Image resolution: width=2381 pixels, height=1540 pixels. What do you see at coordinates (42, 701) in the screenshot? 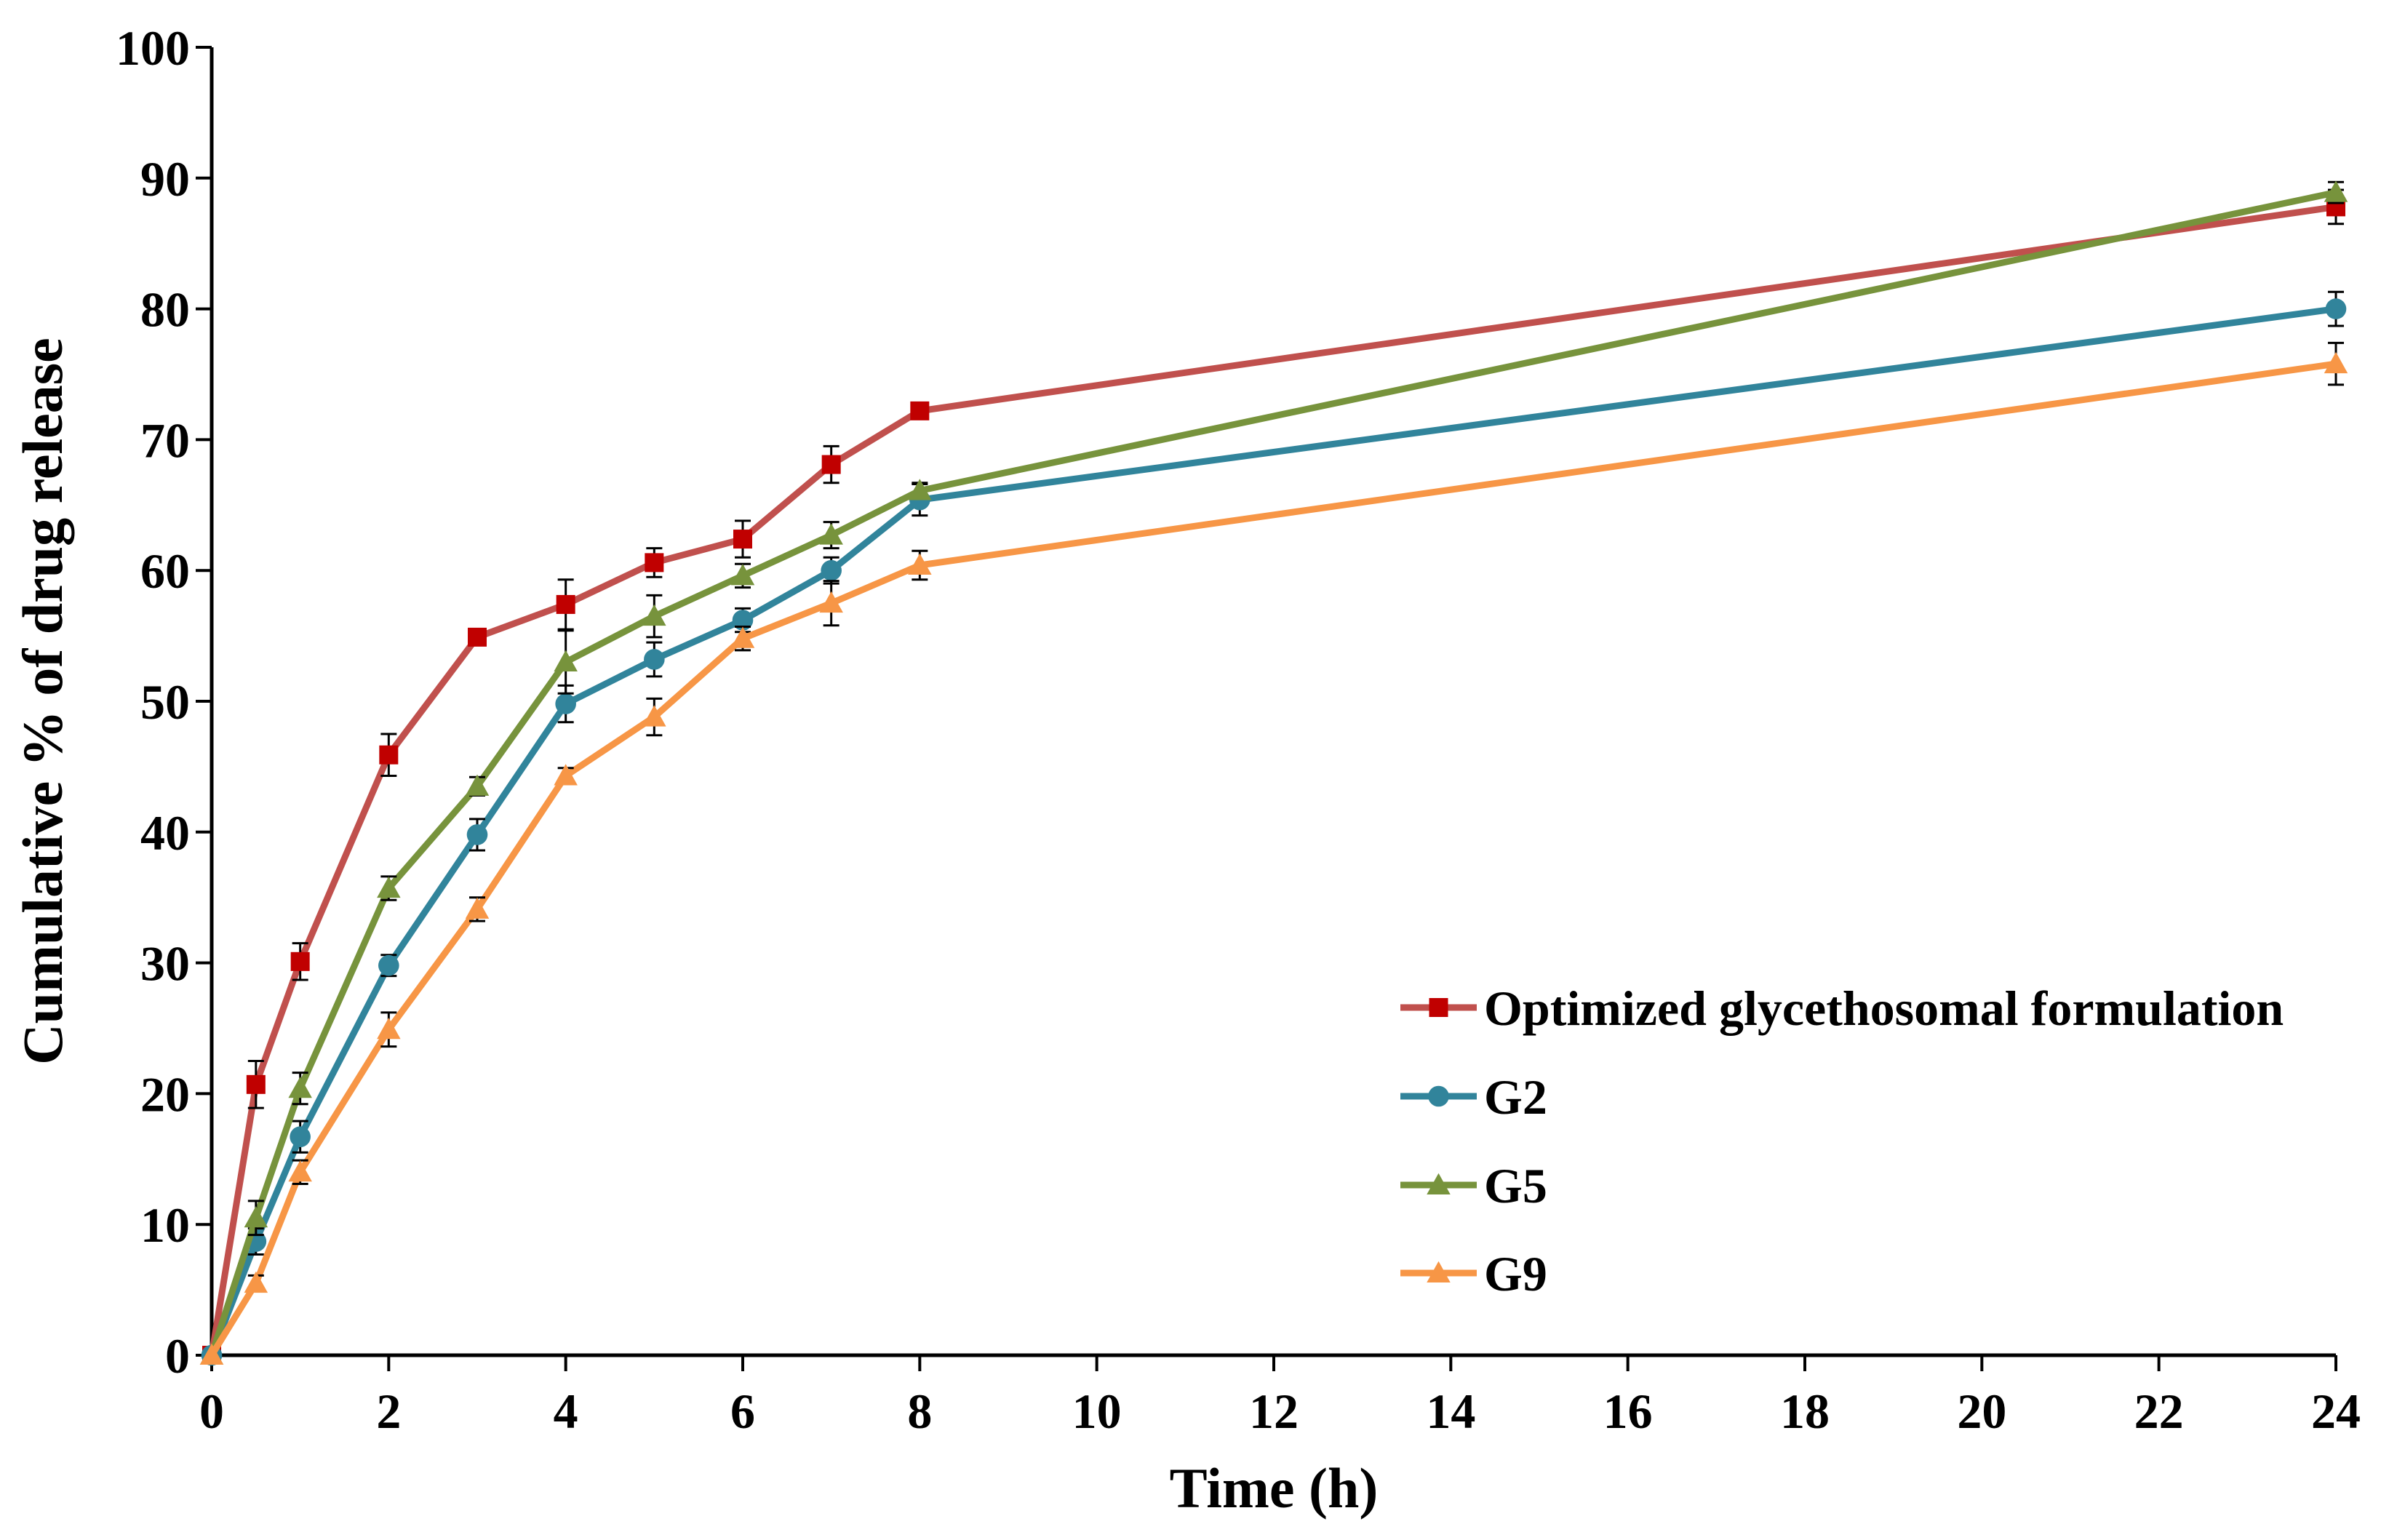
I see `y-axis-title: Cumulative % of drug release` at bounding box center [42, 701].